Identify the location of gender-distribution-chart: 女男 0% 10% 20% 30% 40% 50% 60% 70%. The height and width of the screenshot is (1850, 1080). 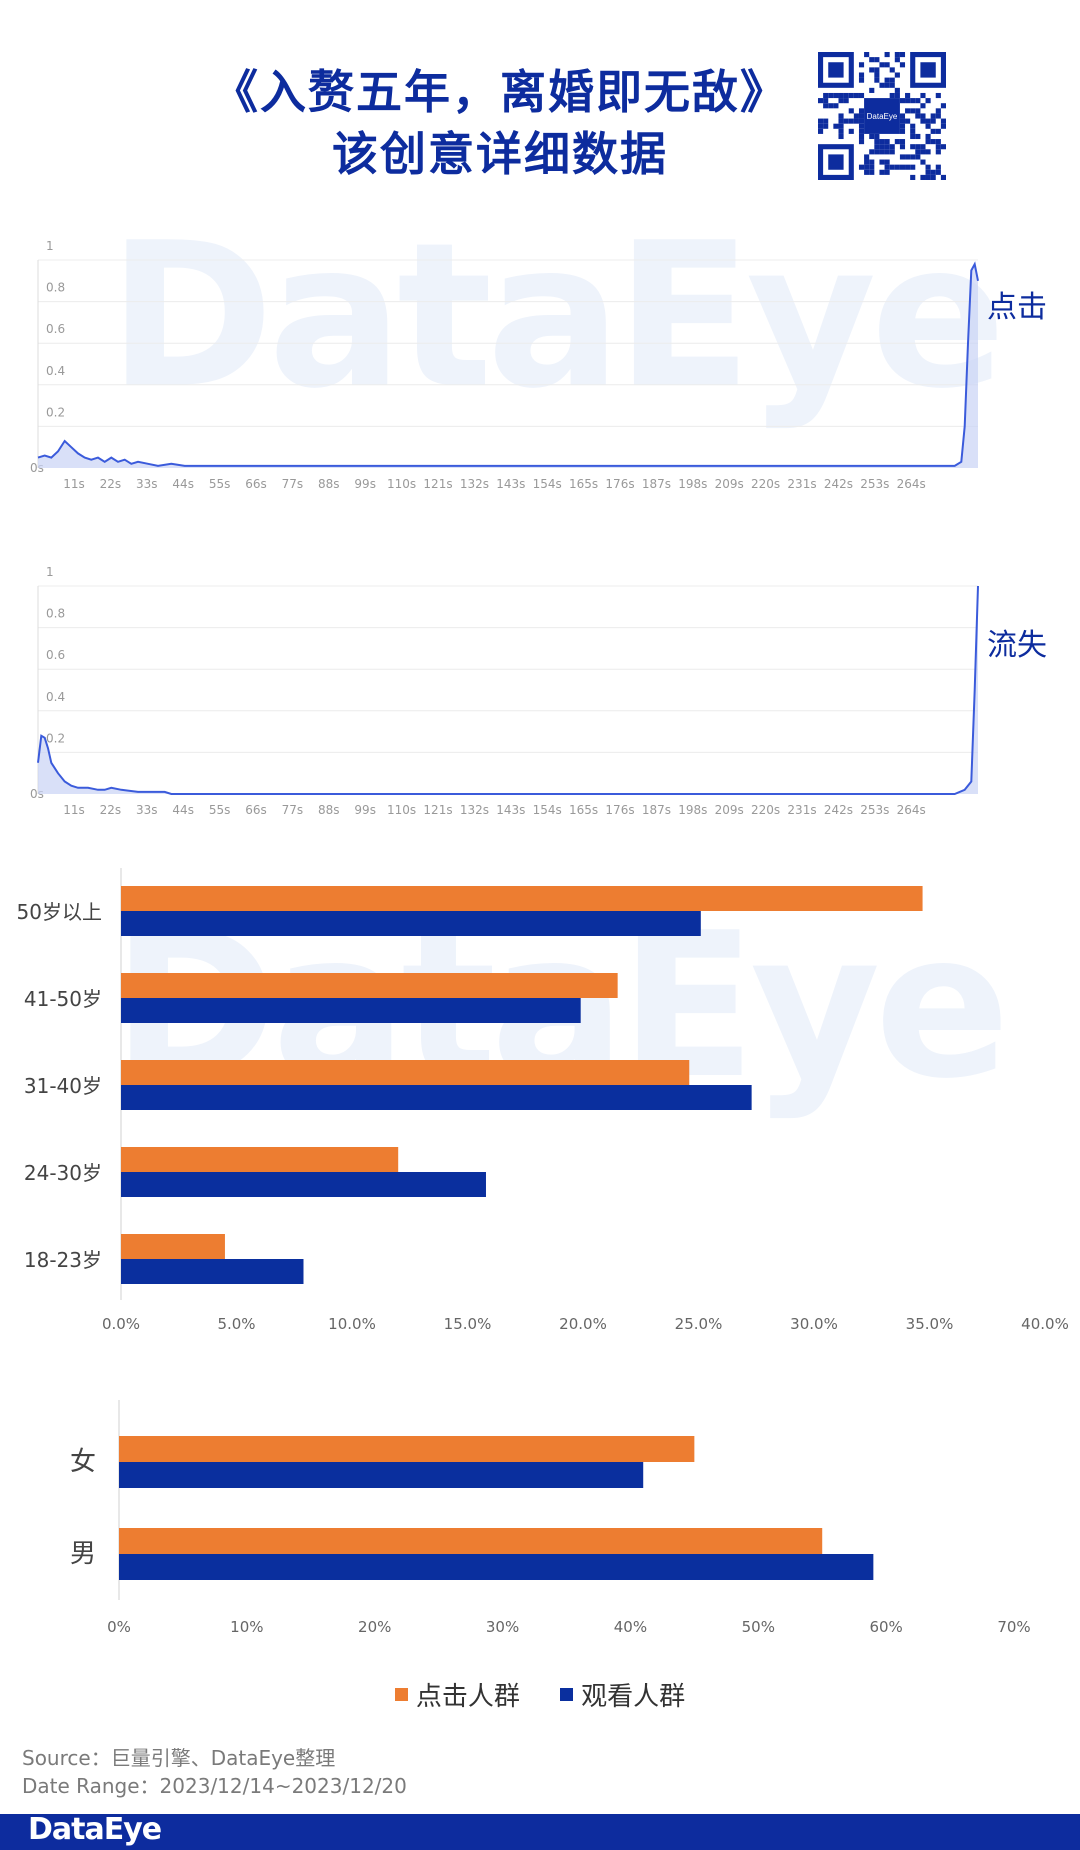
(550, 1518).